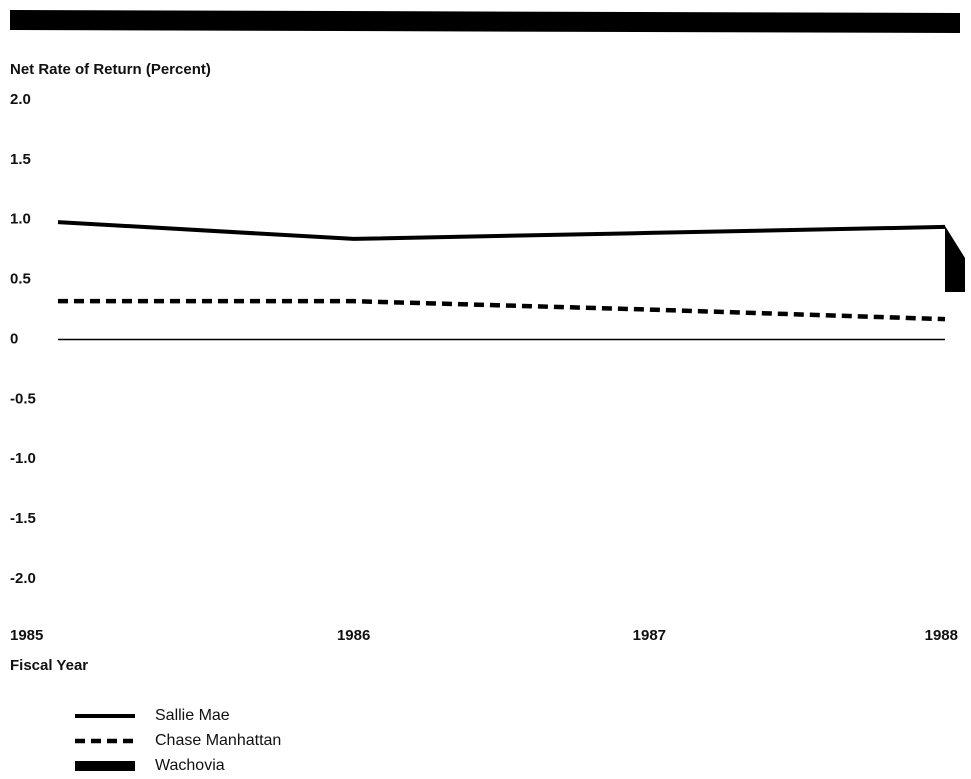 The image size is (971, 779). I want to click on y-tick-label: 2.0, so click(20, 99).